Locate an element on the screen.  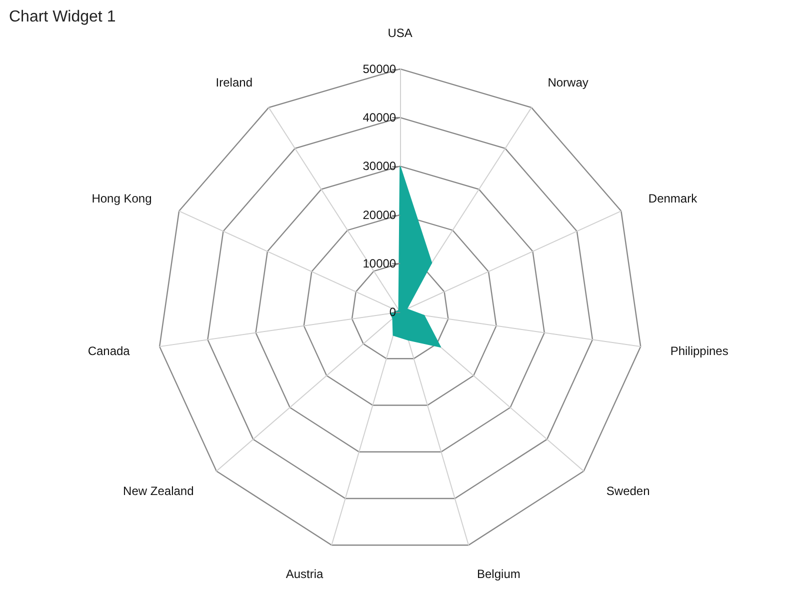
y-tick-label: 40000 is located at coordinates (379, 117).